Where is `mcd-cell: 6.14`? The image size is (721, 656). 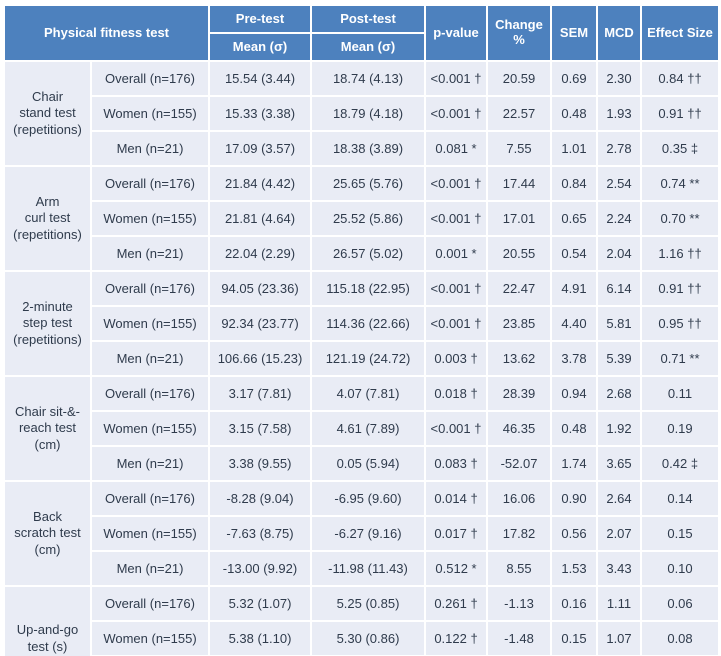 mcd-cell: 6.14 is located at coordinates (619, 288).